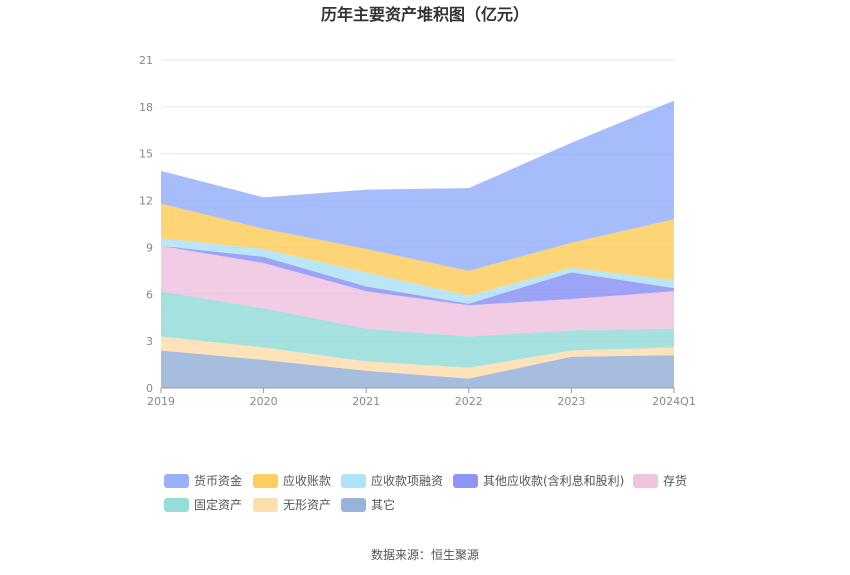 The image size is (850, 575). I want to click on x-tick-label: 2019, so click(161, 401).